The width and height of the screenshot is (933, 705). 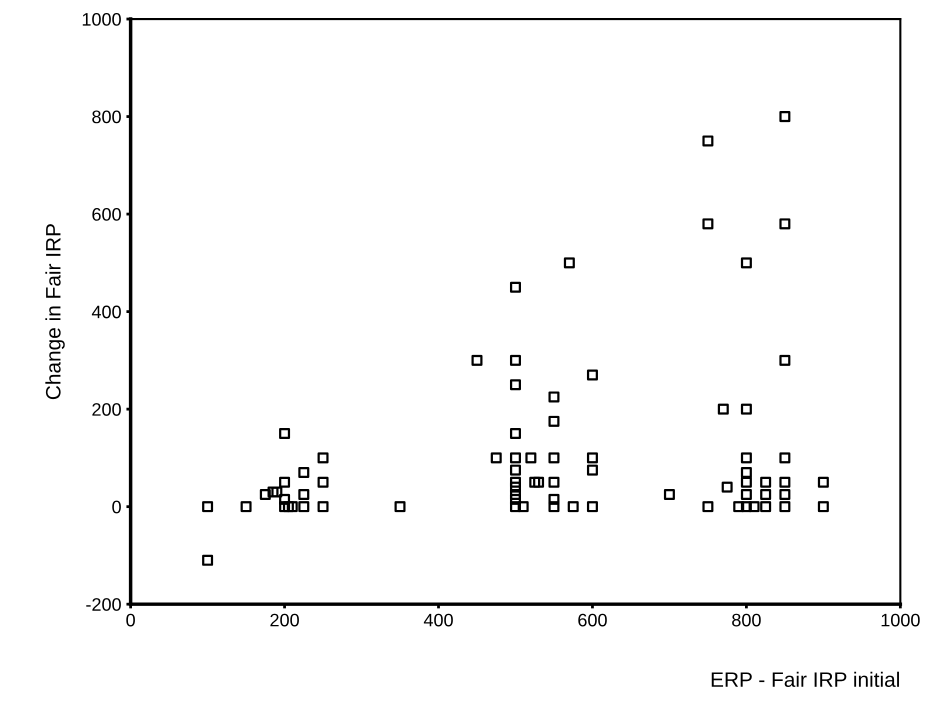 I want to click on x-tick-label: 200, so click(x=284, y=620).